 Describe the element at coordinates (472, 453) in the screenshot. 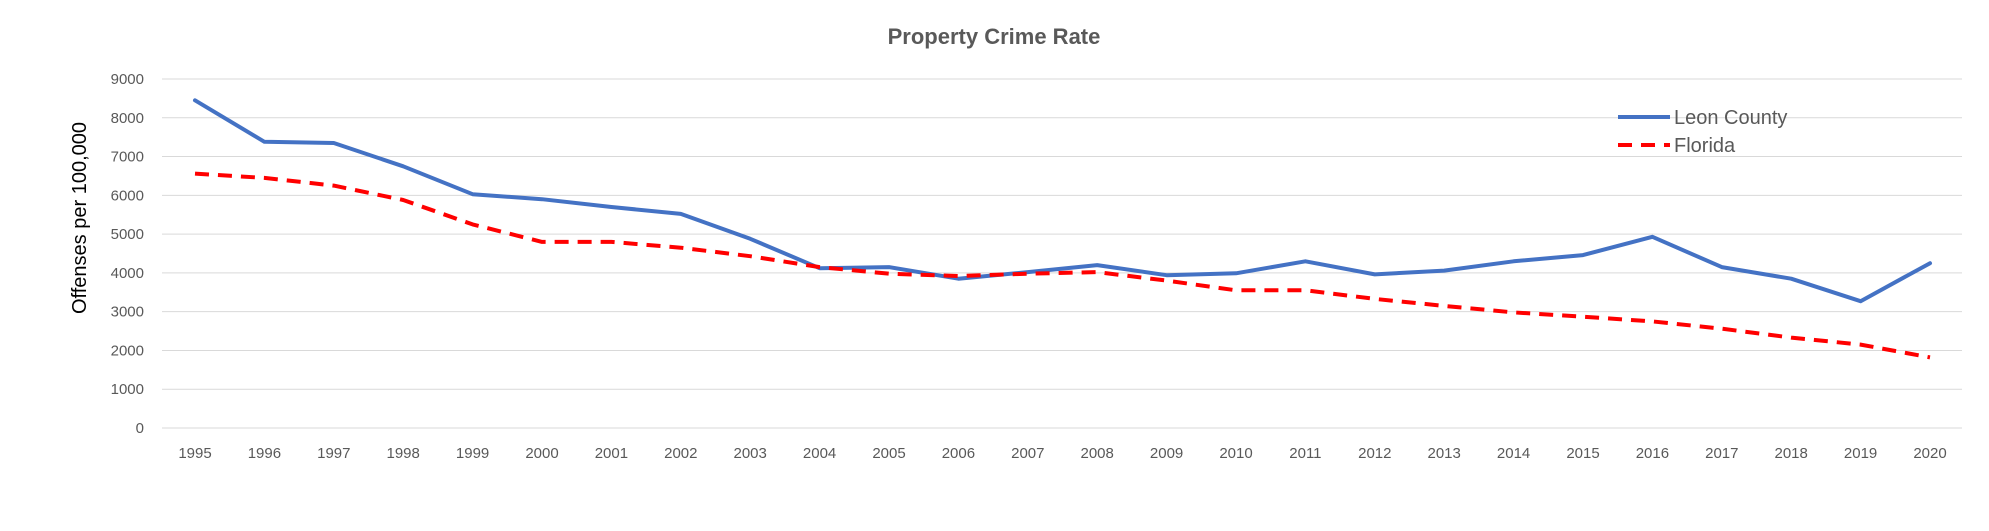

I see `x-tick-label: 1999` at that location.